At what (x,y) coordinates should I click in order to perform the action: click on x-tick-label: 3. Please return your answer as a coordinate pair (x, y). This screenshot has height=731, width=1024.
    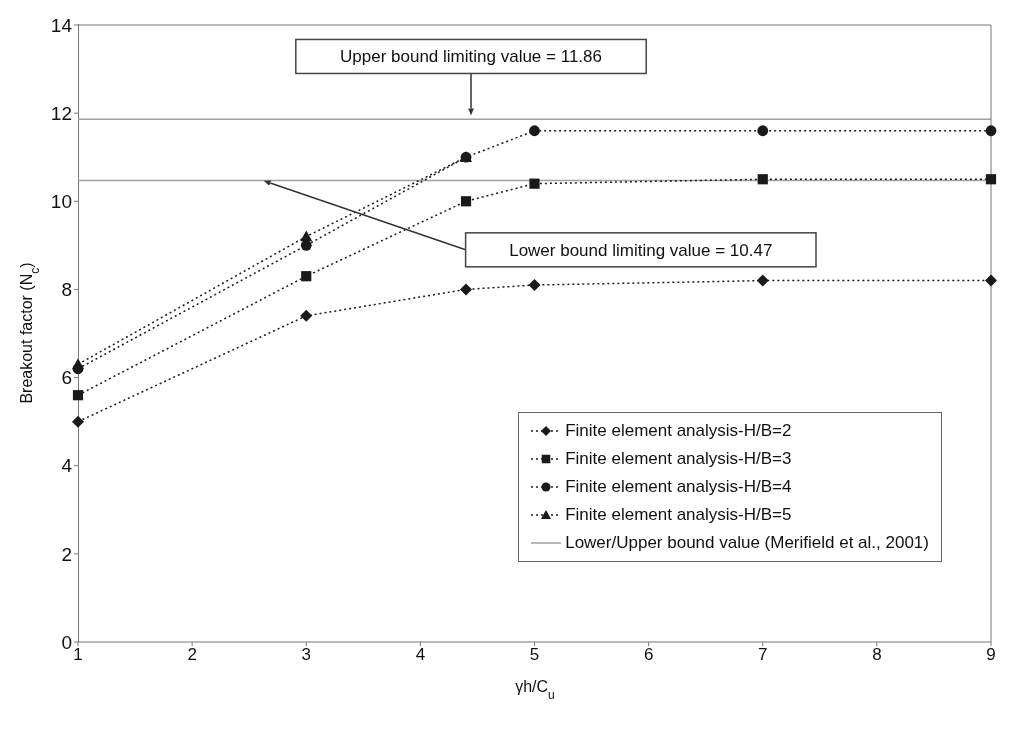
    Looking at the image, I should click on (306, 655).